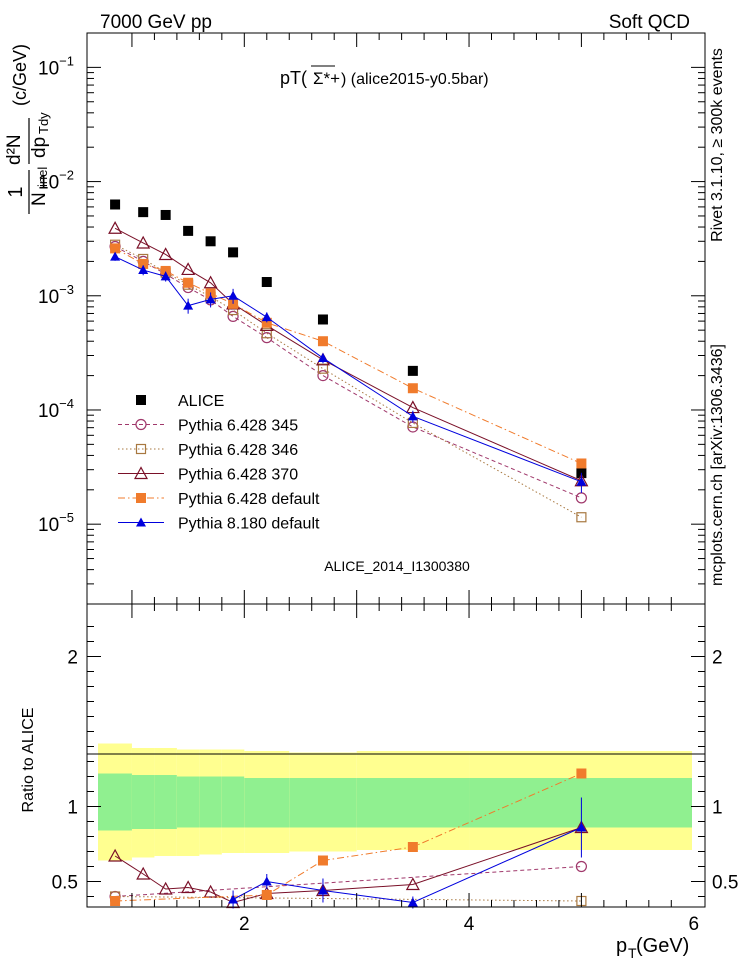 The width and height of the screenshot is (746, 972). I want to click on legend-label: ALICE, so click(201, 401).